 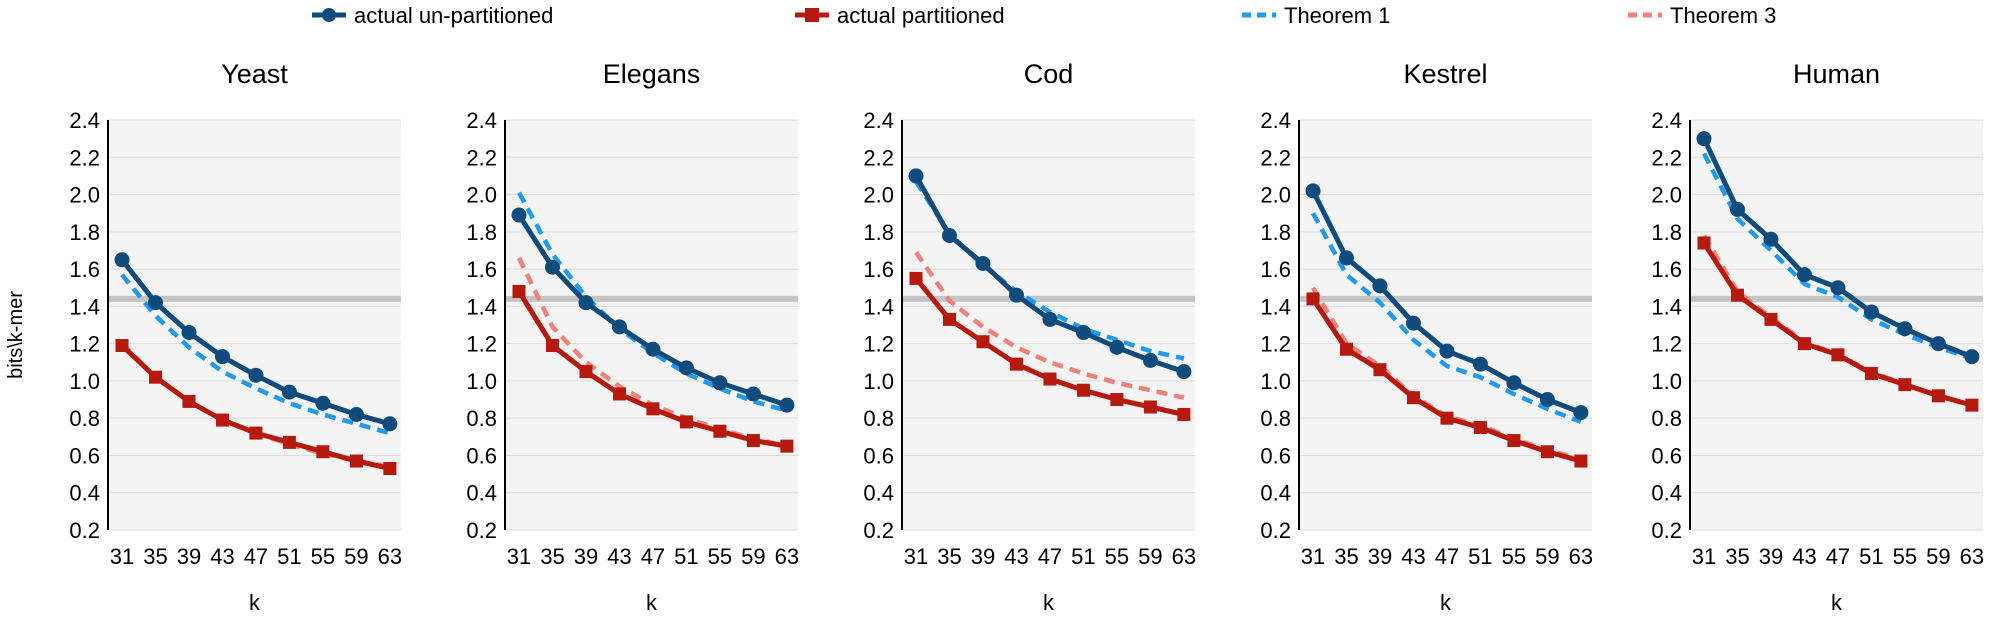 I want to click on x-tick-label: 51, so click(x=1083, y=556).